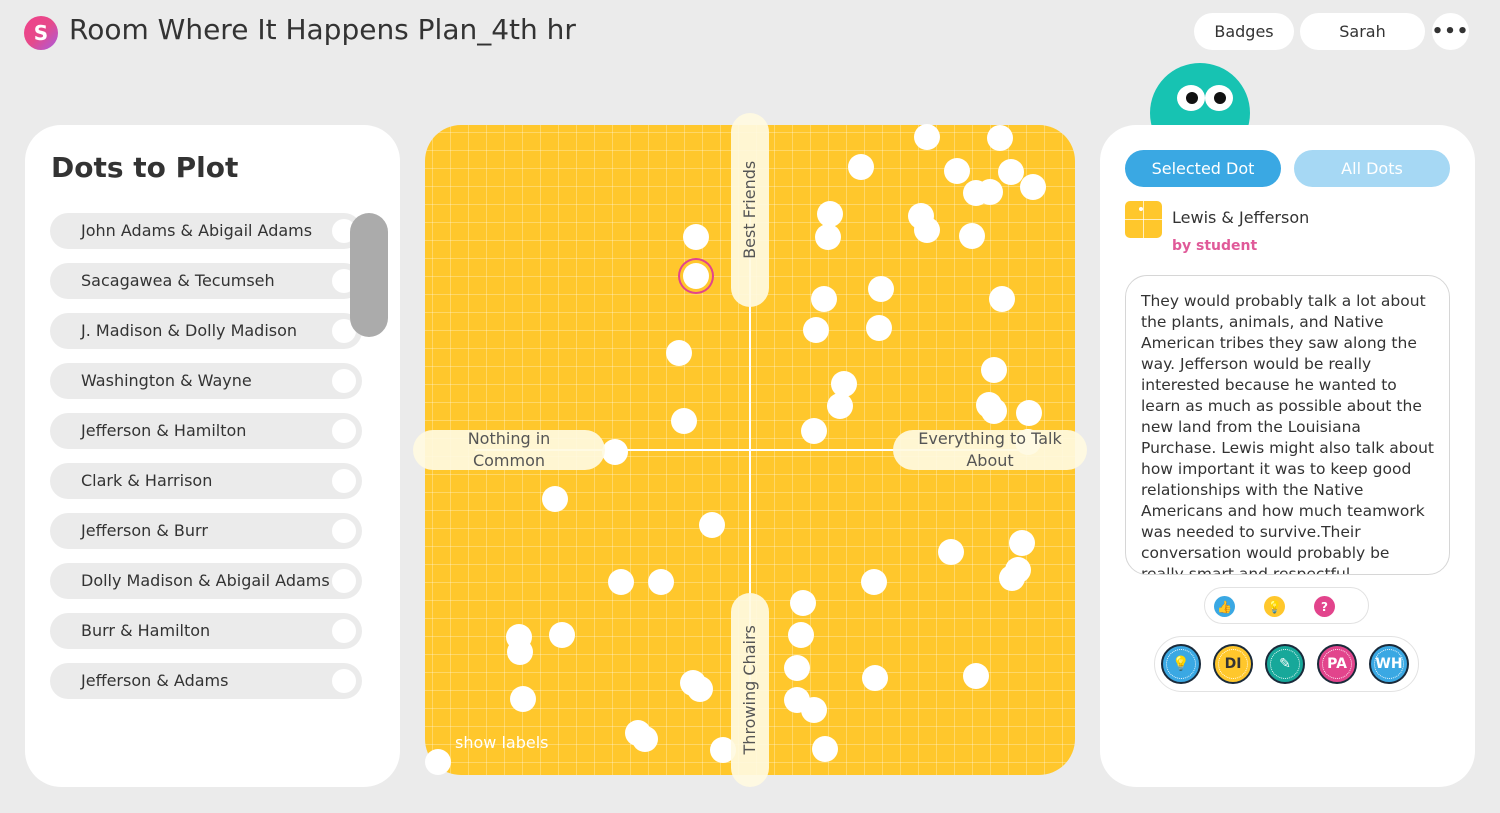 The image size is (1500, 813). Describe the element at coordinates (502, 742) in the screenshot. I see `show-labels-toggle: show labels` at that location.